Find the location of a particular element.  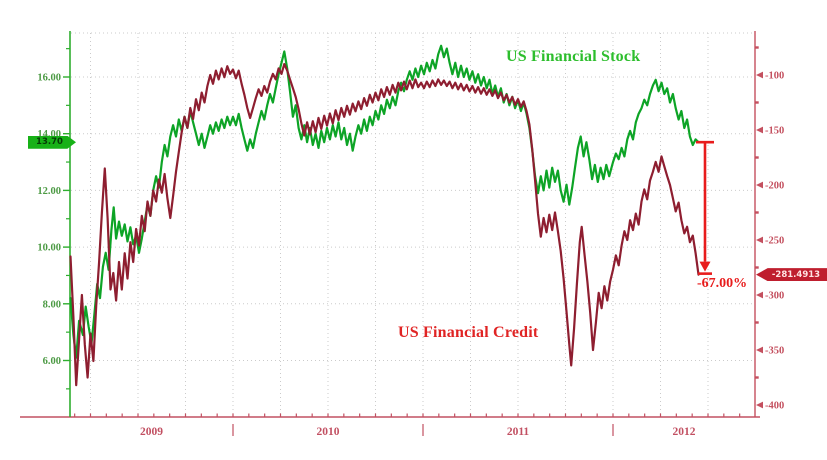

series-label-stock: US Financial Stock is located at coordinates (573, 56).